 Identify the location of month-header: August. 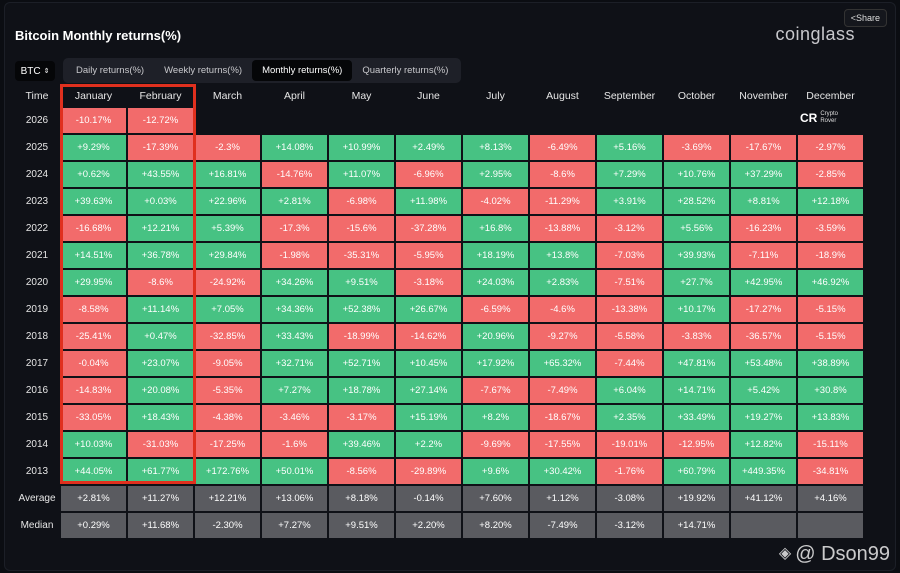
(562, 96).